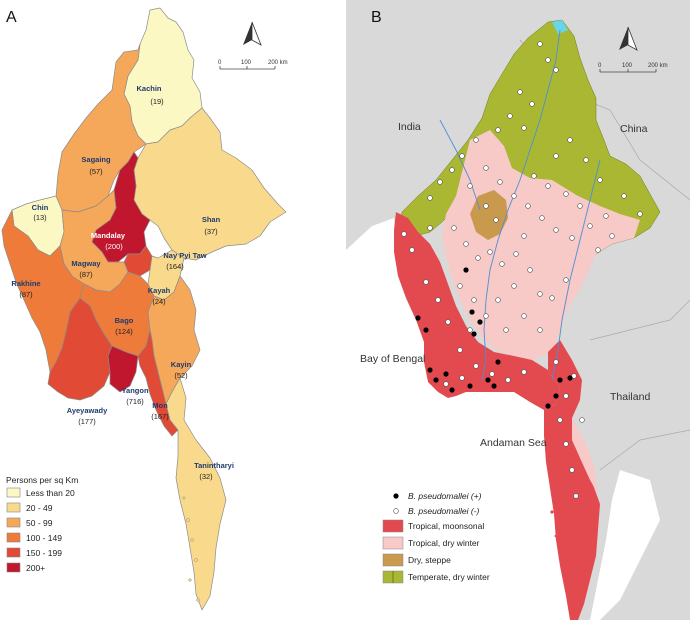  Describe the element at coordinates (135, 401) in the screenshot. I see `region-value: (716)` at that location.